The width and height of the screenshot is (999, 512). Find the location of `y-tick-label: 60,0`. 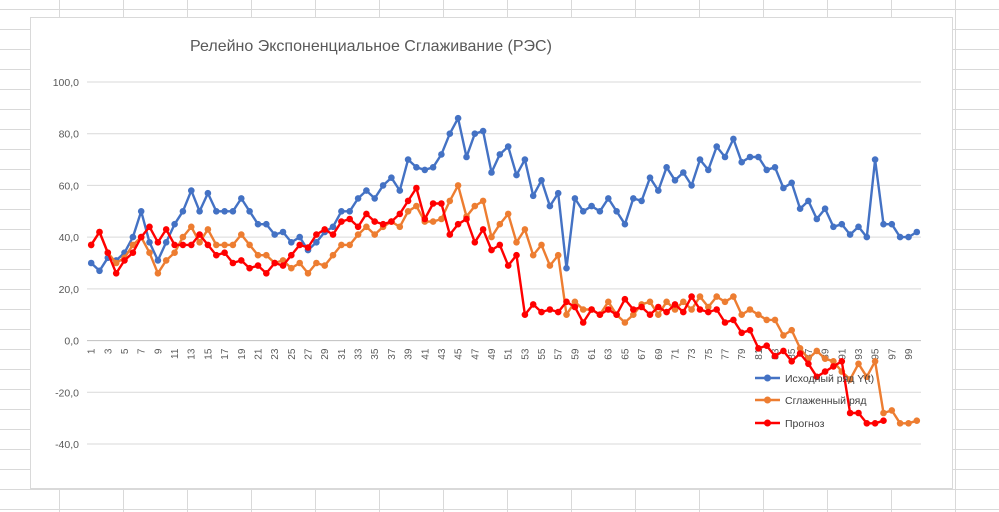

y-tick-label: 60,0 is located at coordinates (69, 186).